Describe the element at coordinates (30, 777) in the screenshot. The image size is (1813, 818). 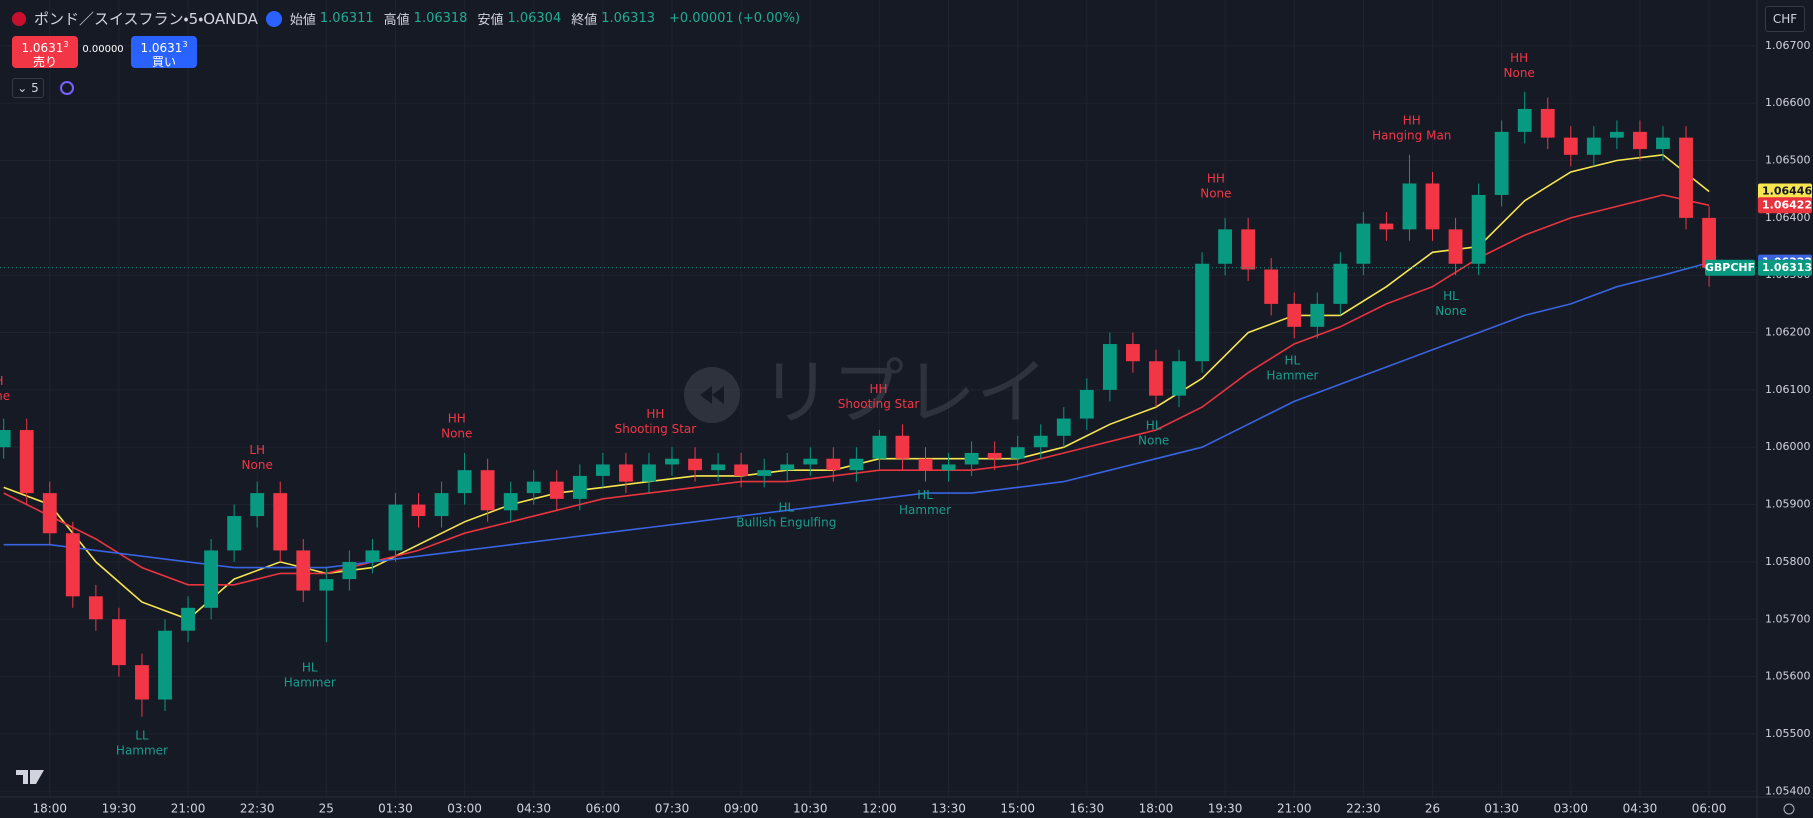
I see `logo-shape` at that location.